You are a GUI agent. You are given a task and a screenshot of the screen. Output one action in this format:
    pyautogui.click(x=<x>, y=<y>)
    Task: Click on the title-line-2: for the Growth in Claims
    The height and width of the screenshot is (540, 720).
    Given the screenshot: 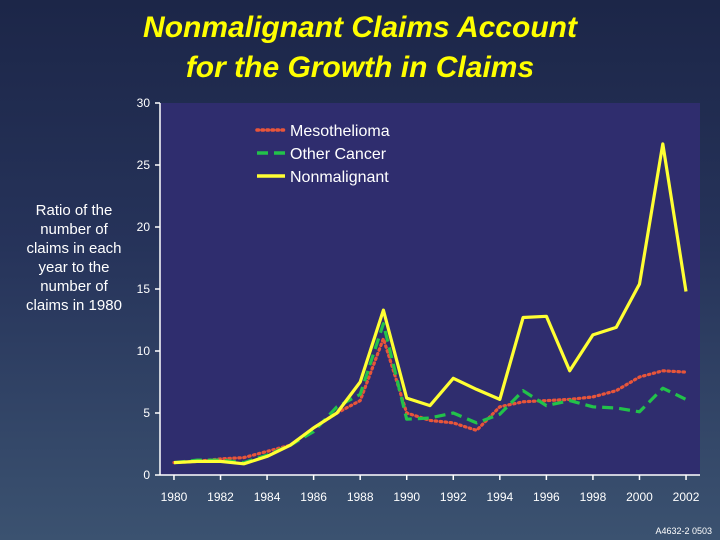 What is the action you would take?
    pyautogui.click(x=360, y=67)
    